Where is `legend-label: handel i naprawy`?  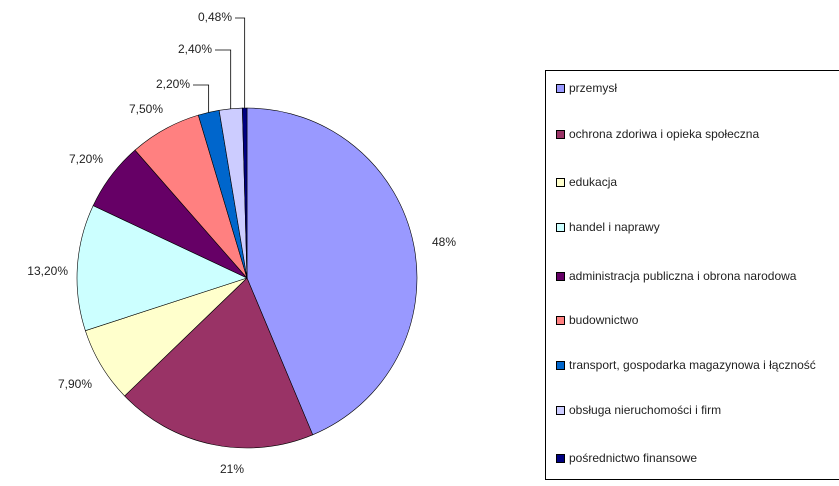
legend-label: handel i naprawy is located at coordinates (614, 227).